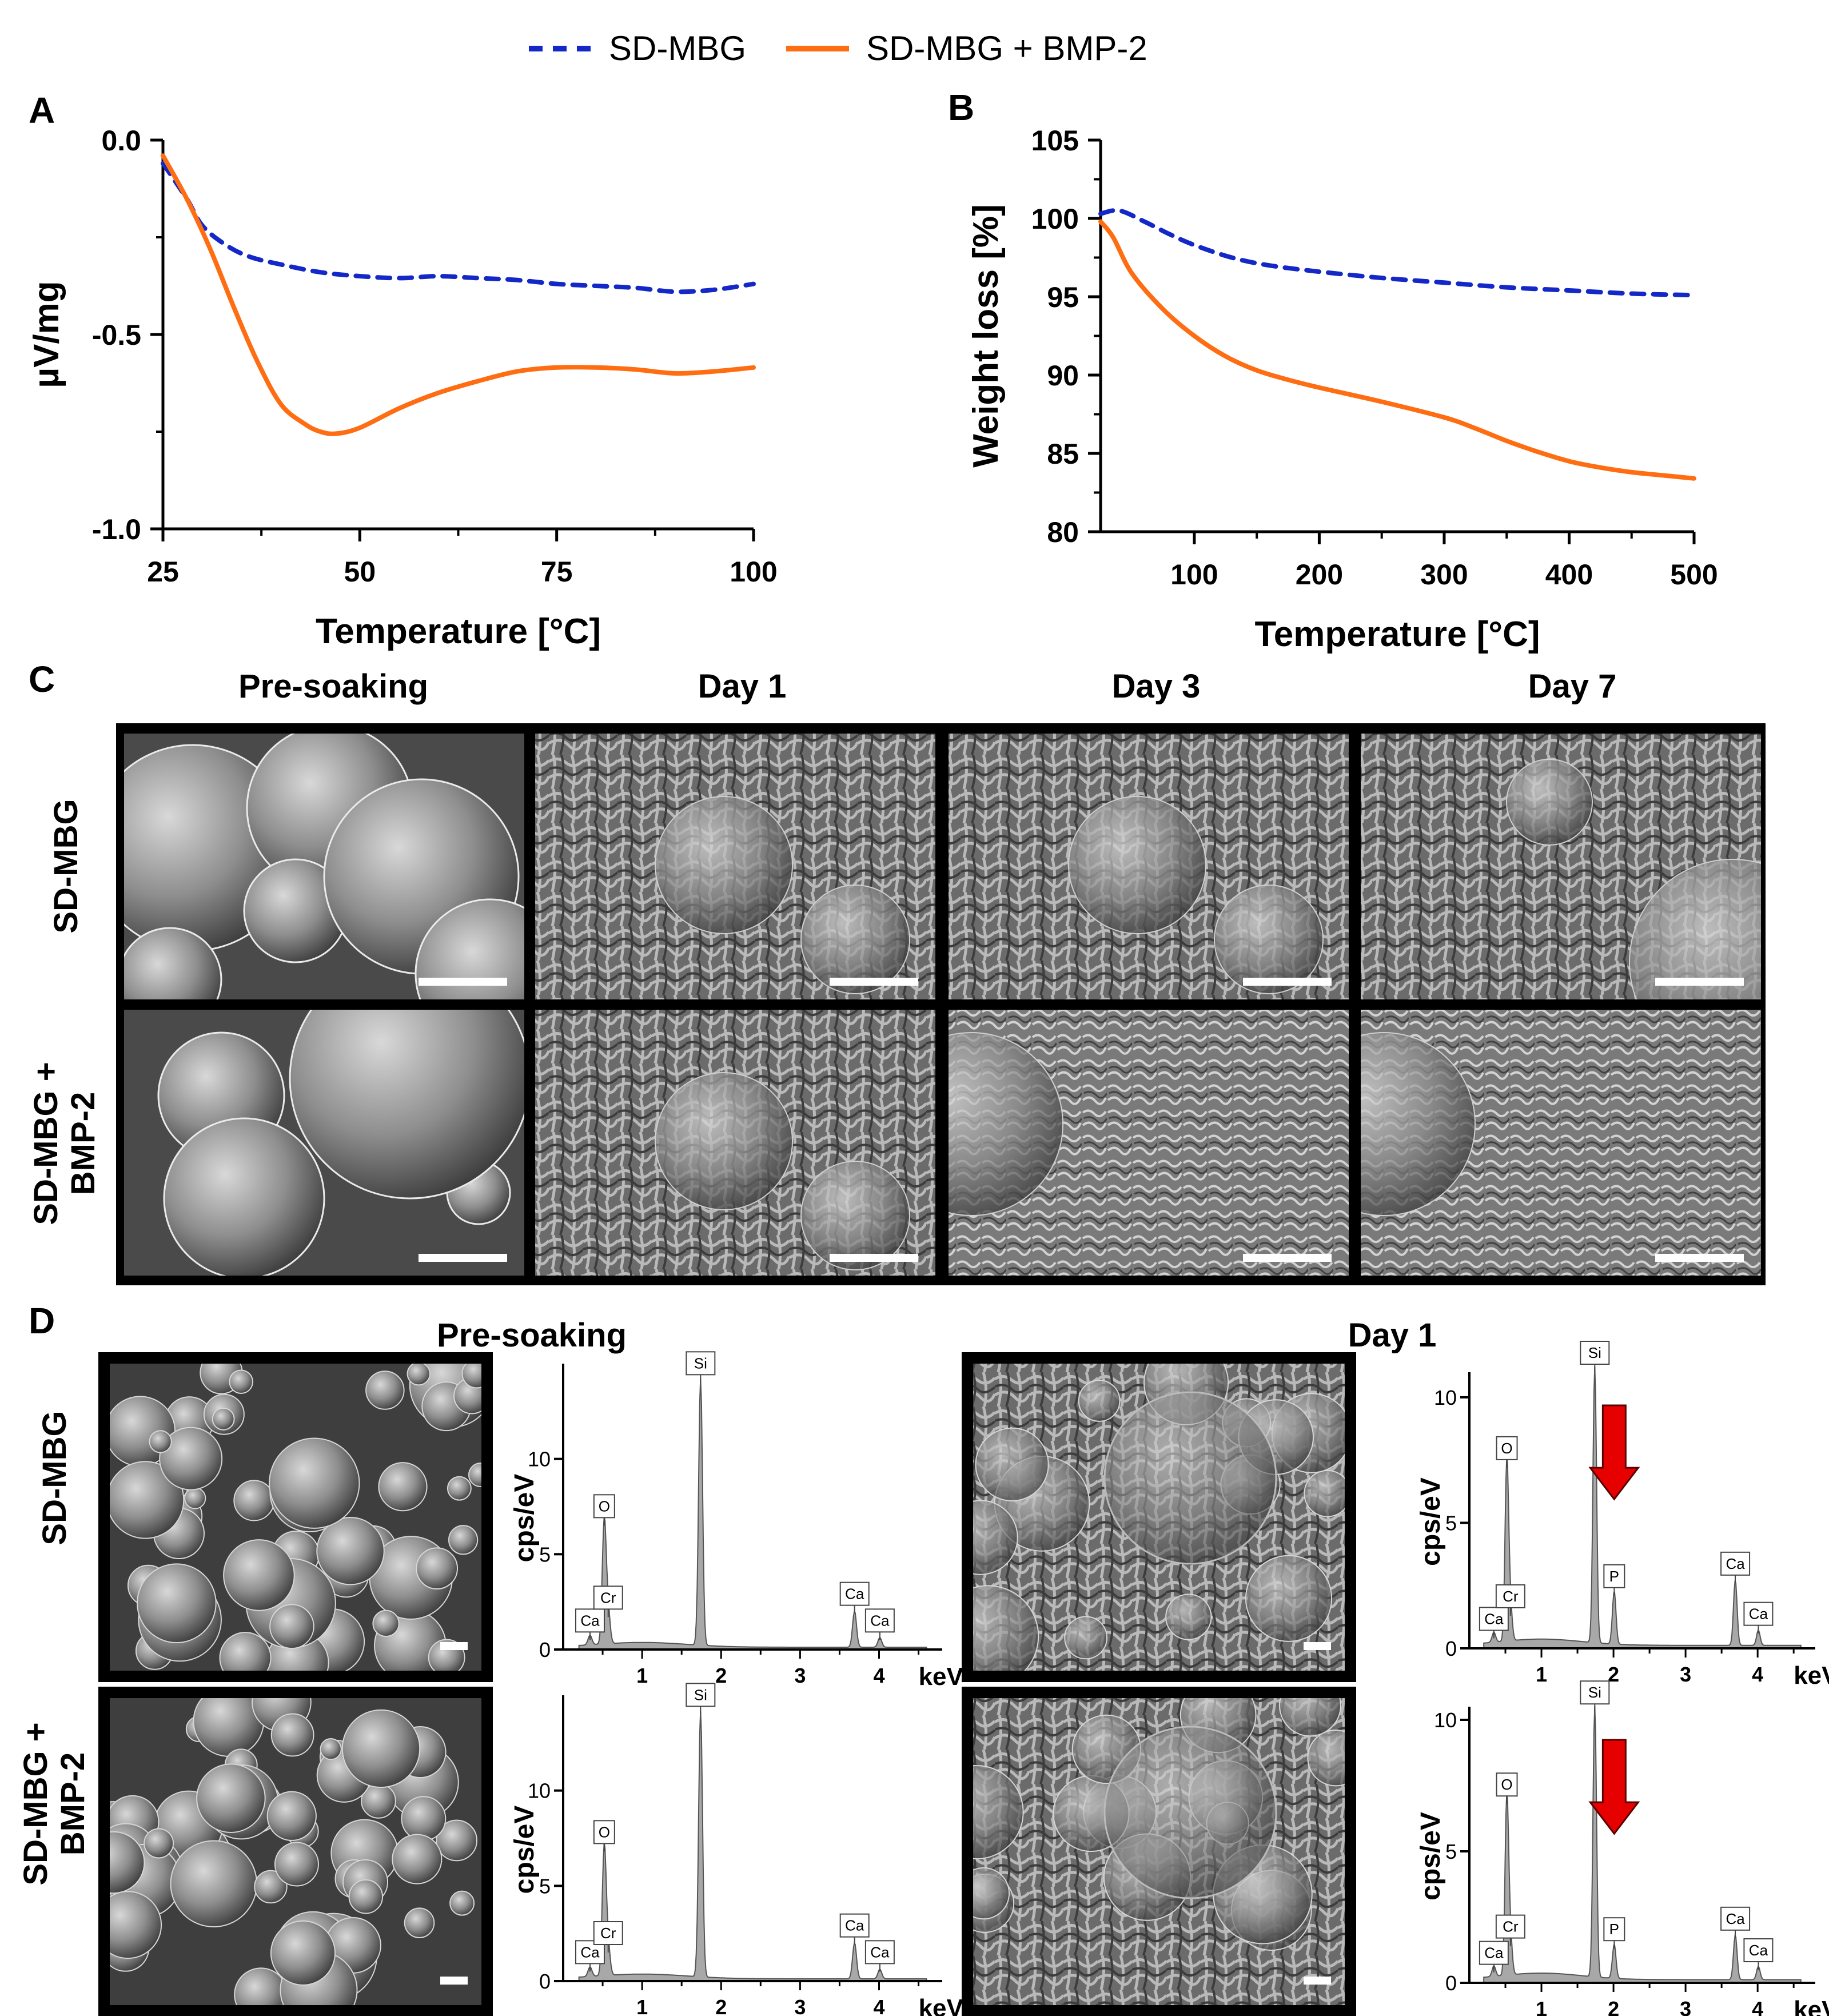 The height and width of the screenshot is (2016, 1829). Describe the element at coordinates (941, 1677) in the screenshot. I see `x-axis-label: keV` at that location.